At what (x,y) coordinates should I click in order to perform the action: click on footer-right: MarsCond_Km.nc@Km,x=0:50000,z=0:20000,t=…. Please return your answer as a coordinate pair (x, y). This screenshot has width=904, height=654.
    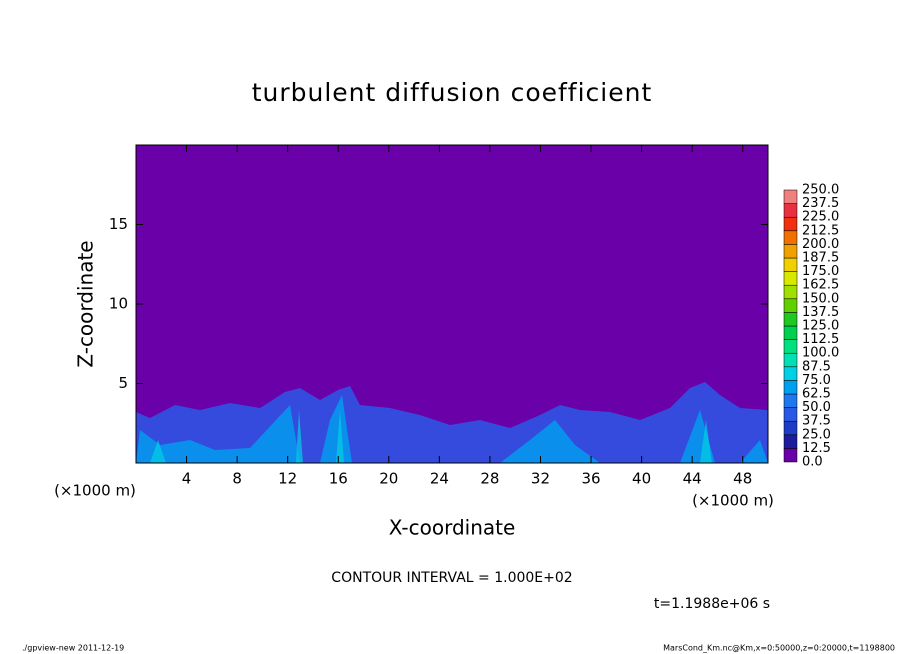
    Looking at the image, I should click on (779, 648).